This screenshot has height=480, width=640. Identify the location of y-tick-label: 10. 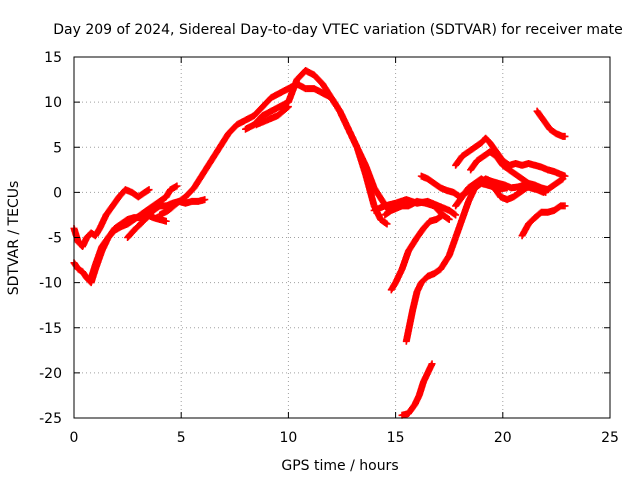
(53, 103).